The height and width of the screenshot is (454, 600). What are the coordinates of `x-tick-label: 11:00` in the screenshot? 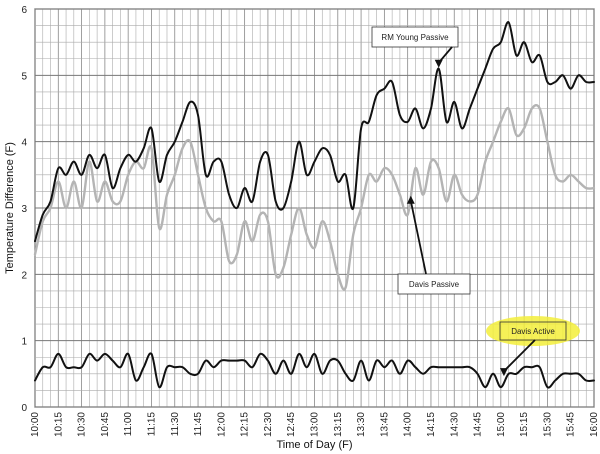 It's located at (128, 424).